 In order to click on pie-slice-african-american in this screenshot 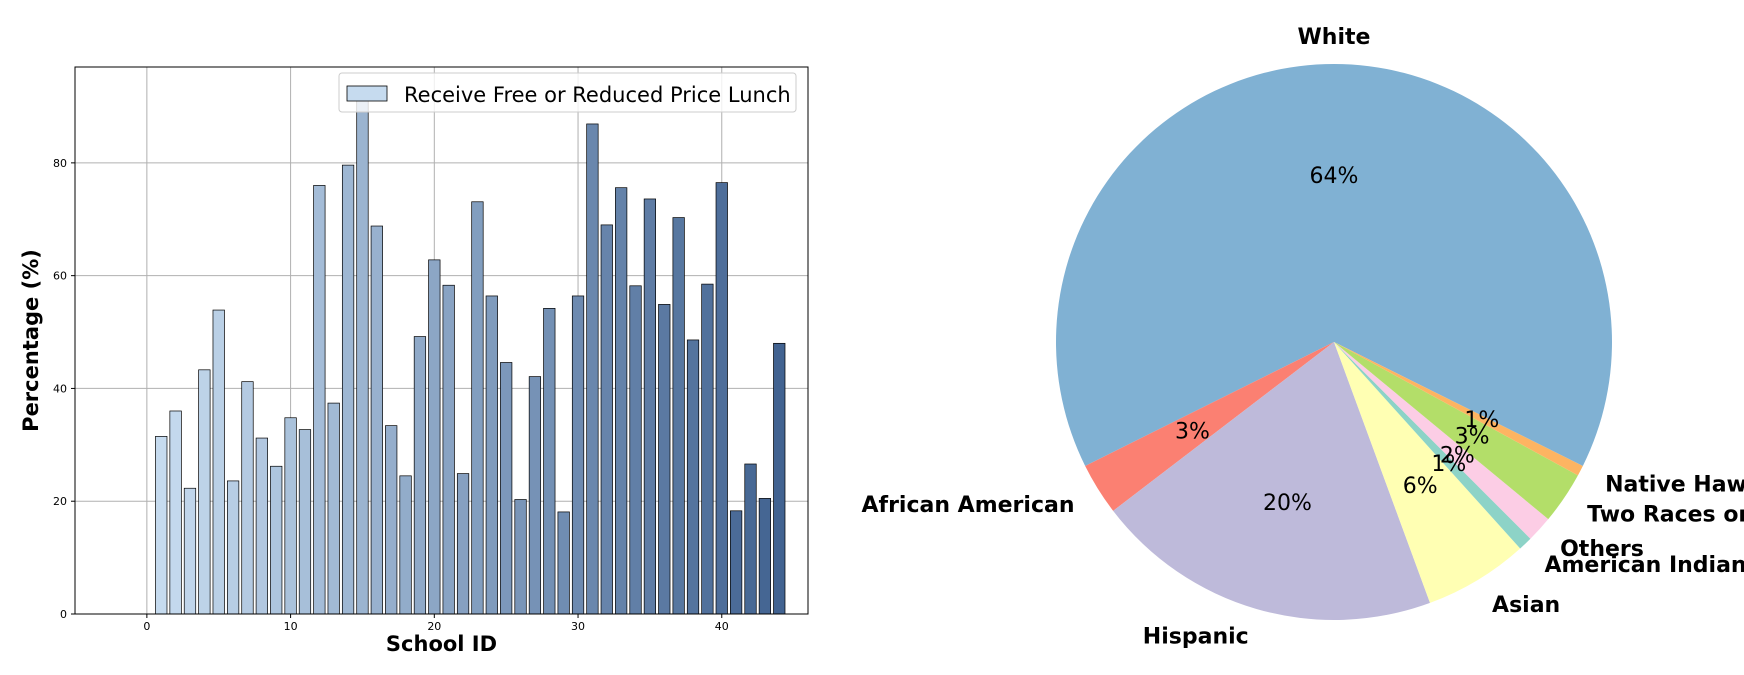, I will do `click(1209, 426)`.